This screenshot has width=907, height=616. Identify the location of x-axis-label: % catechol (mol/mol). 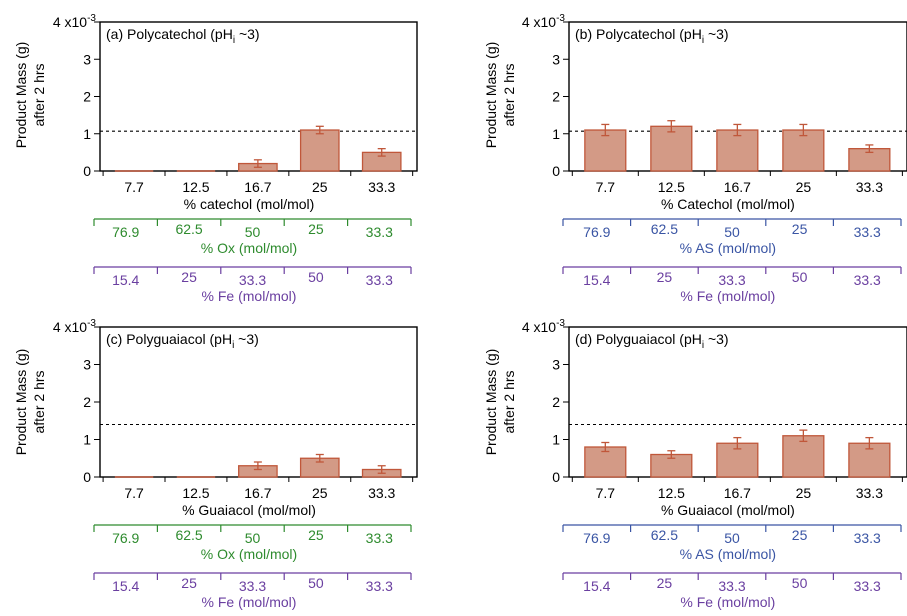
(249, 204).